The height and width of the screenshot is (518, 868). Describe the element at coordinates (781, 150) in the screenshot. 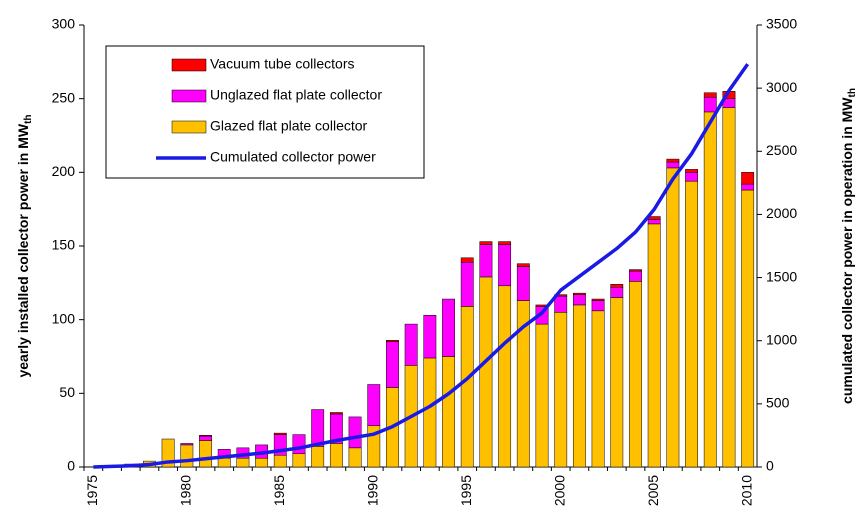

I see `y2-tick-label: 2500` at that location.